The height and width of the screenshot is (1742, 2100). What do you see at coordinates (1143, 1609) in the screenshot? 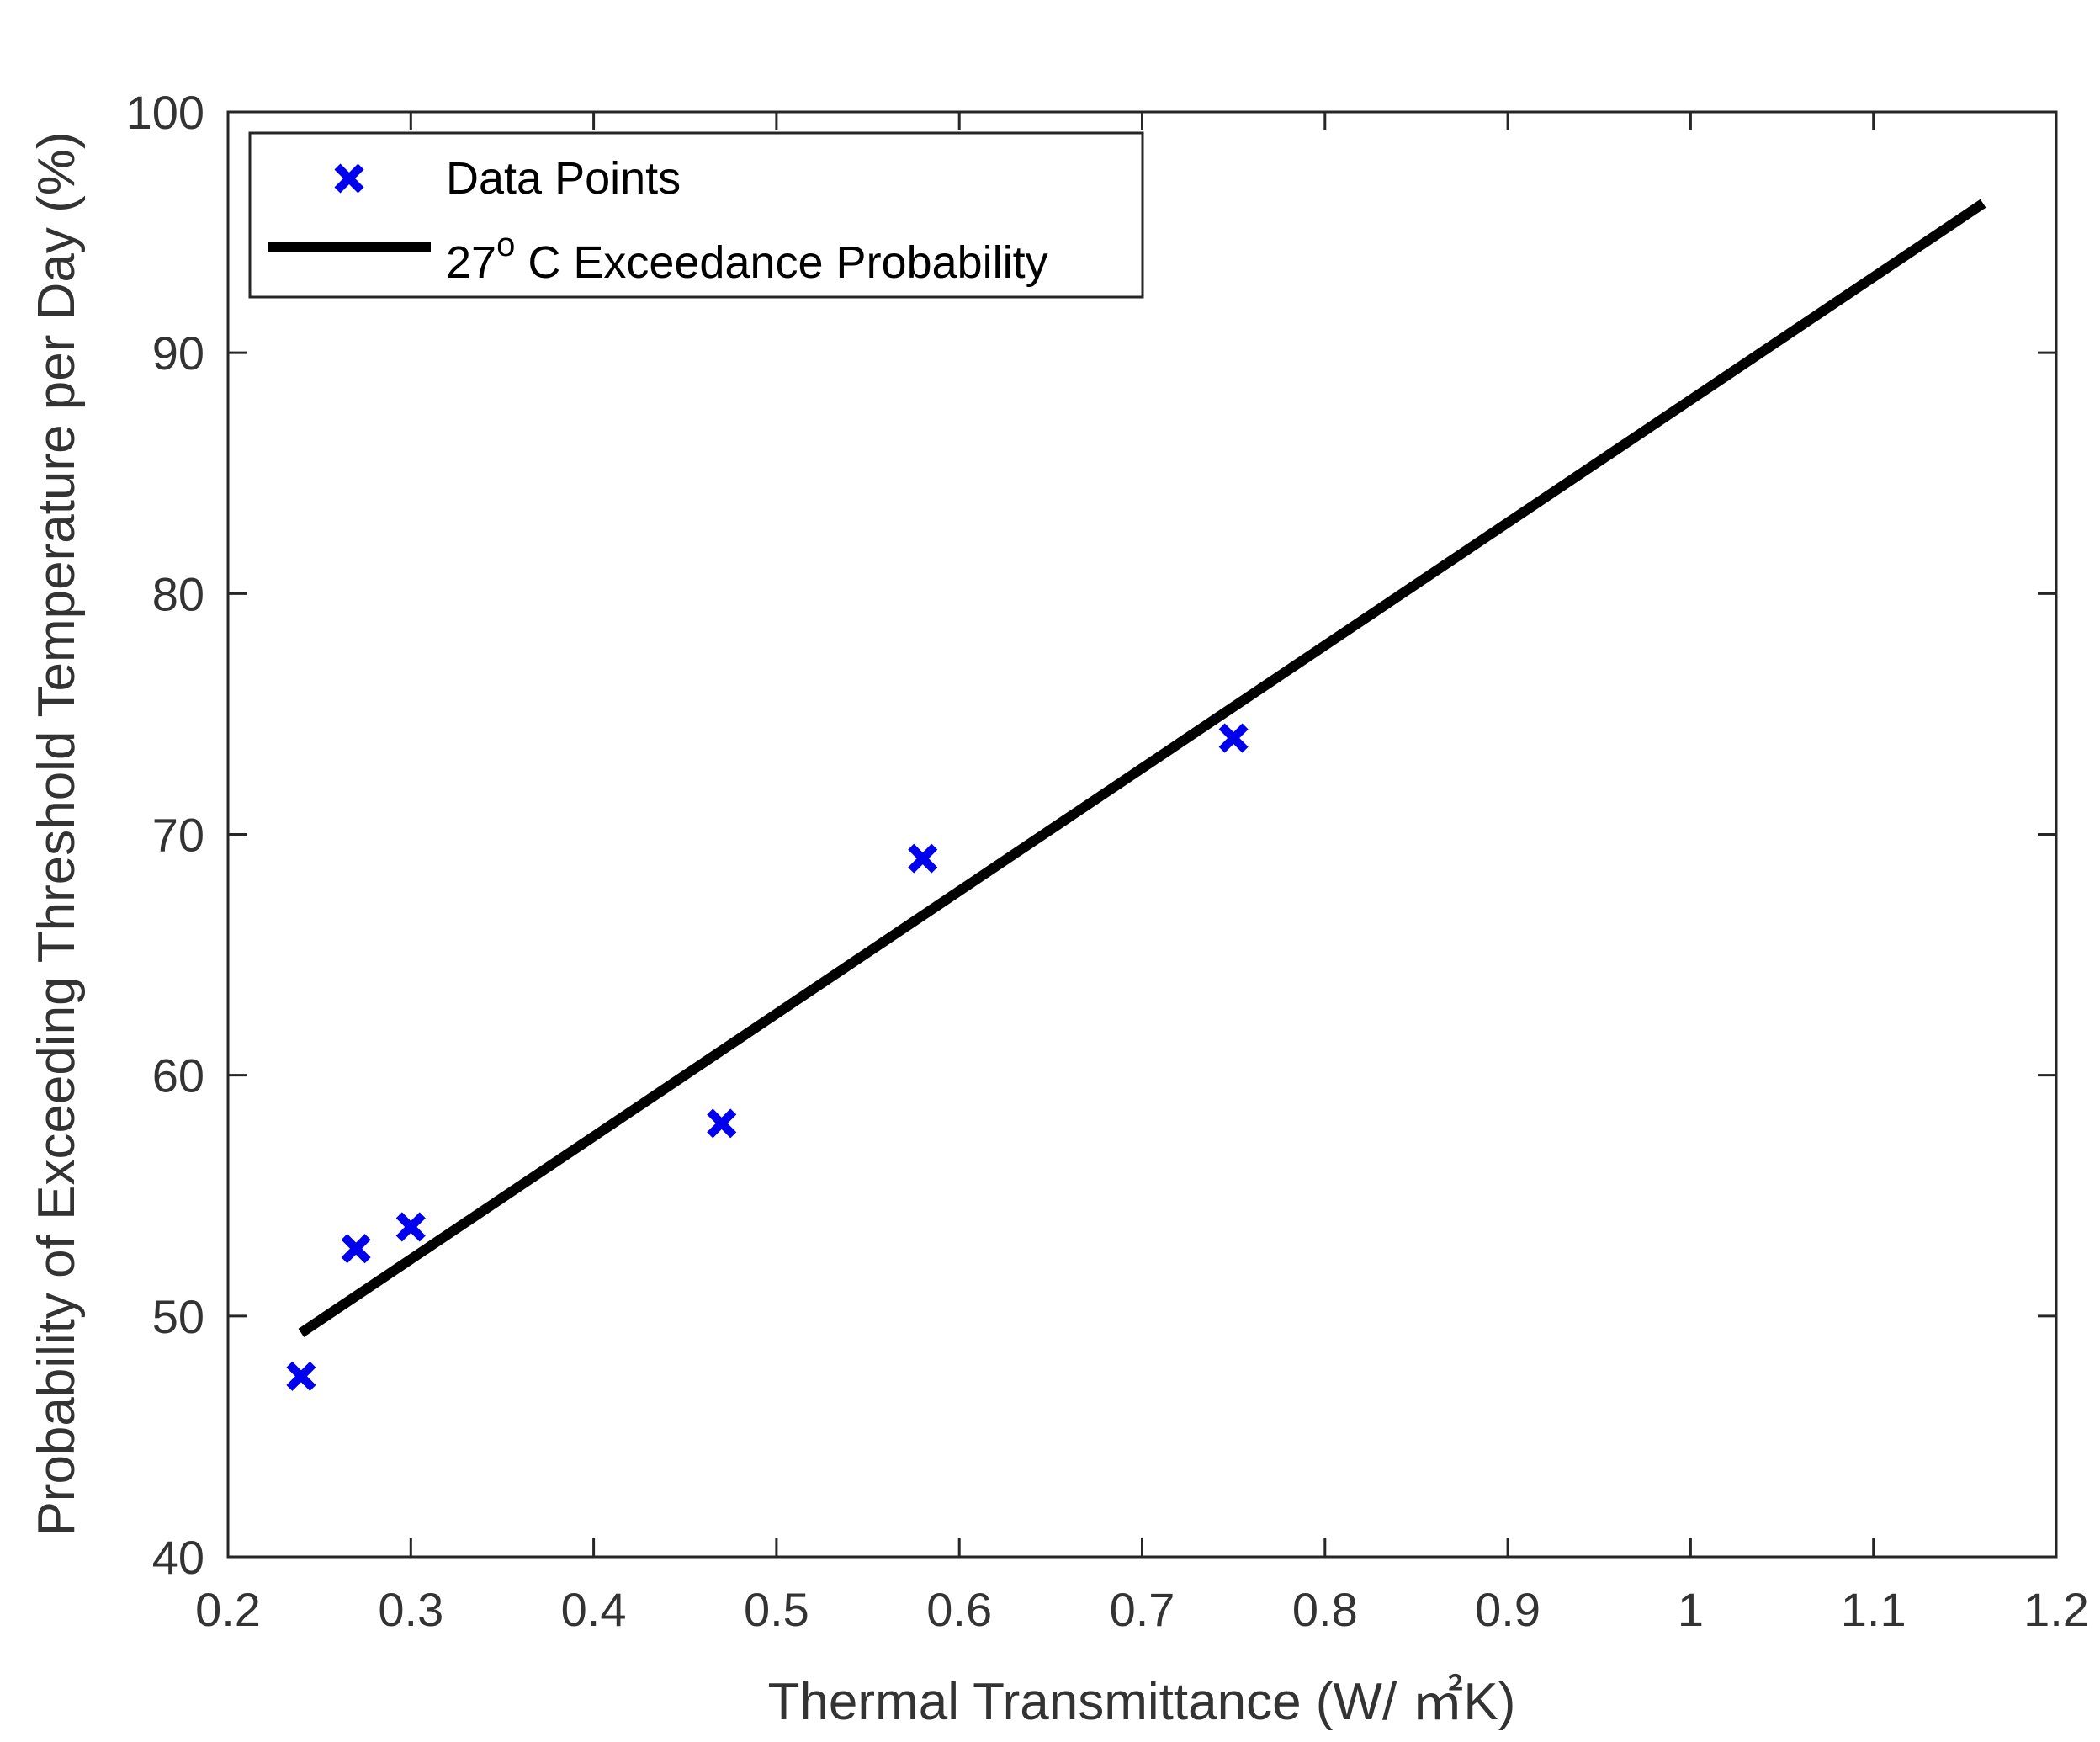
I see `x-tick-label: 0.7` at bounding box center [1143, 1609].